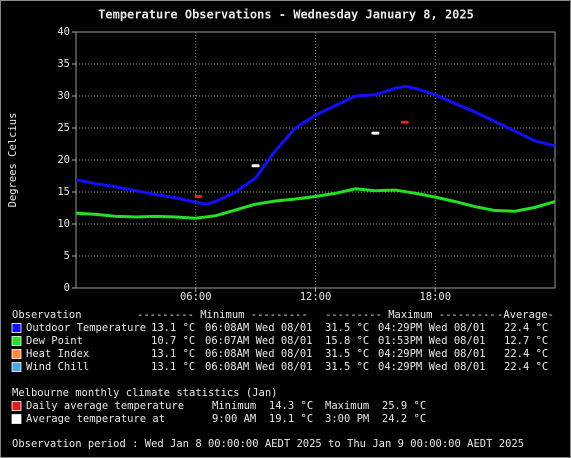 The height and width of the screenshot is (458, 571). I want to click on y-tick-label: 0, so click(67, 288).